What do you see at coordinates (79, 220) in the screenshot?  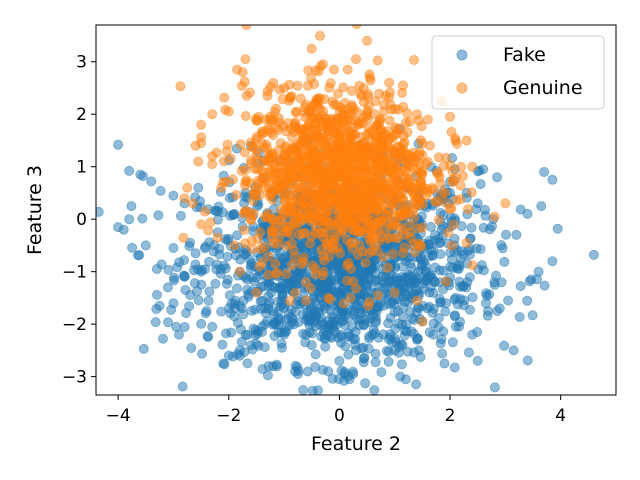 I see `y-axis-ticks: −3 −2 −1 0 1 2 3` at bounding box center [79, 220].